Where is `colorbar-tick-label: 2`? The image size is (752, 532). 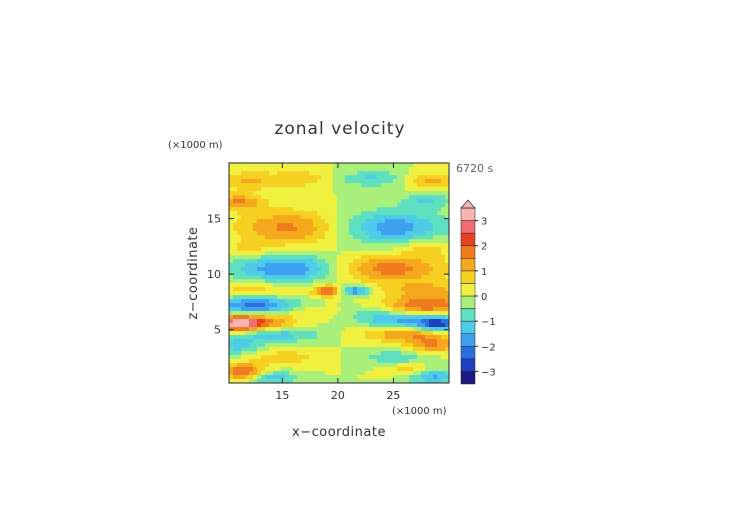 colorbar-tick-label: 2 is located at coordinates (484, 247).